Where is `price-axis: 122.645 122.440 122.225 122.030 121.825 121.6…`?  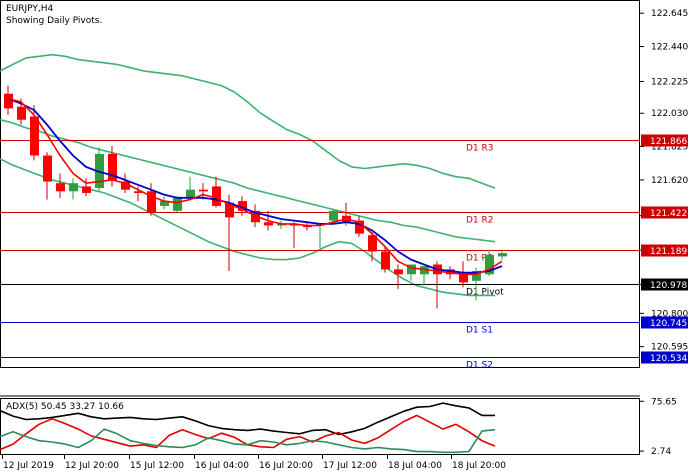 price-axis: 122.645 122.440 122.225 122.030 121.825 121.6… is located at coordinates (664, 181).